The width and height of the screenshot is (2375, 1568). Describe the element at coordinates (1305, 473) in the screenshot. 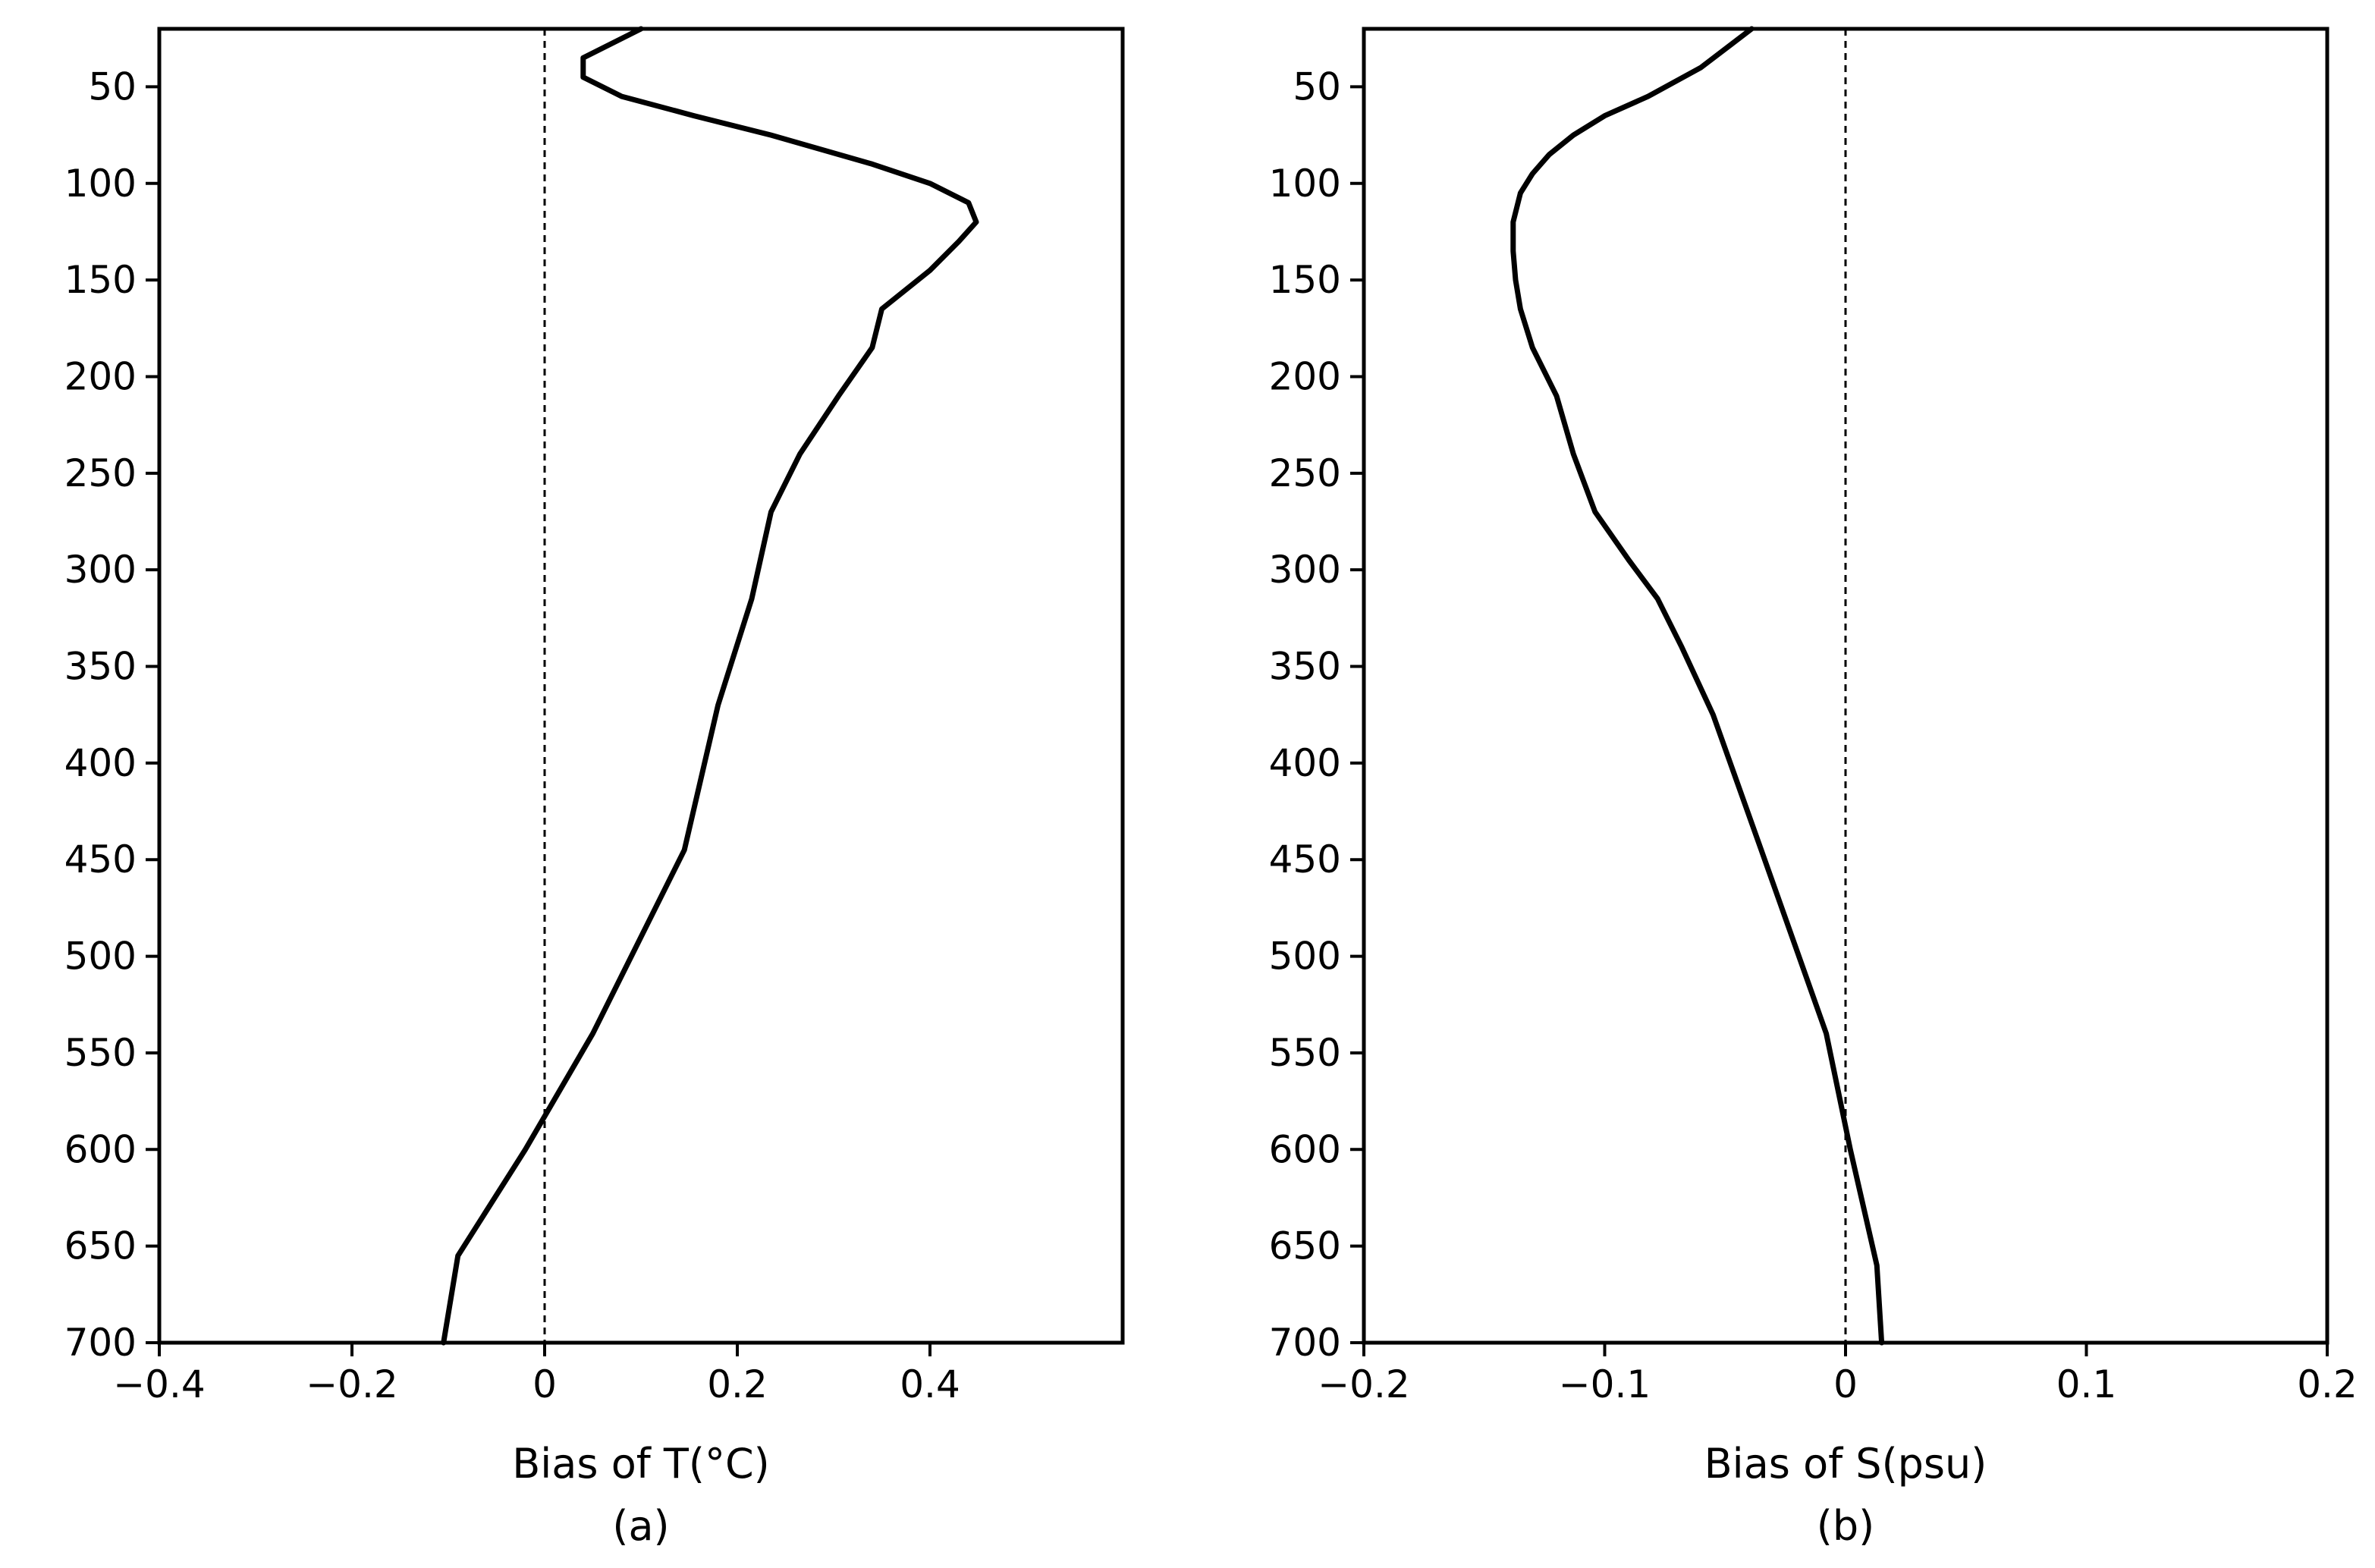

I see `panel-b-y-tick-label: 250` at that location.